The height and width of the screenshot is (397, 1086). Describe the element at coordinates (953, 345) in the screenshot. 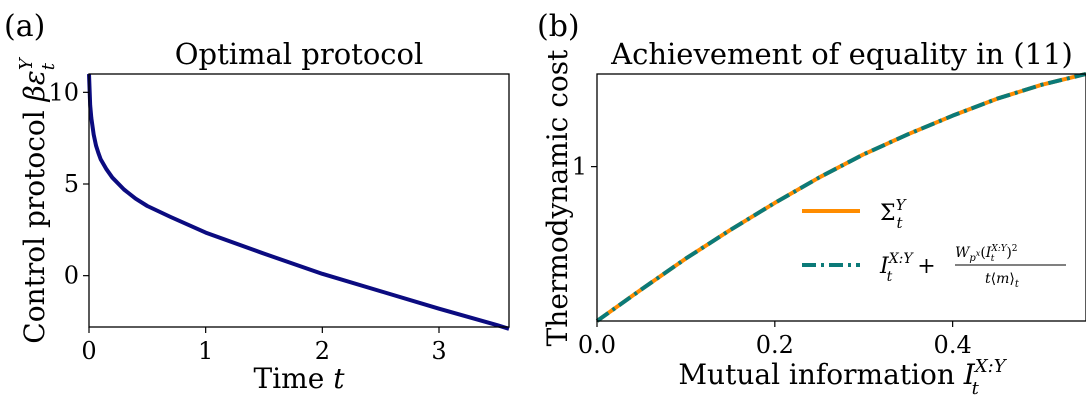

I see `chart-b-xtick-label-2: 0.4` at that location.